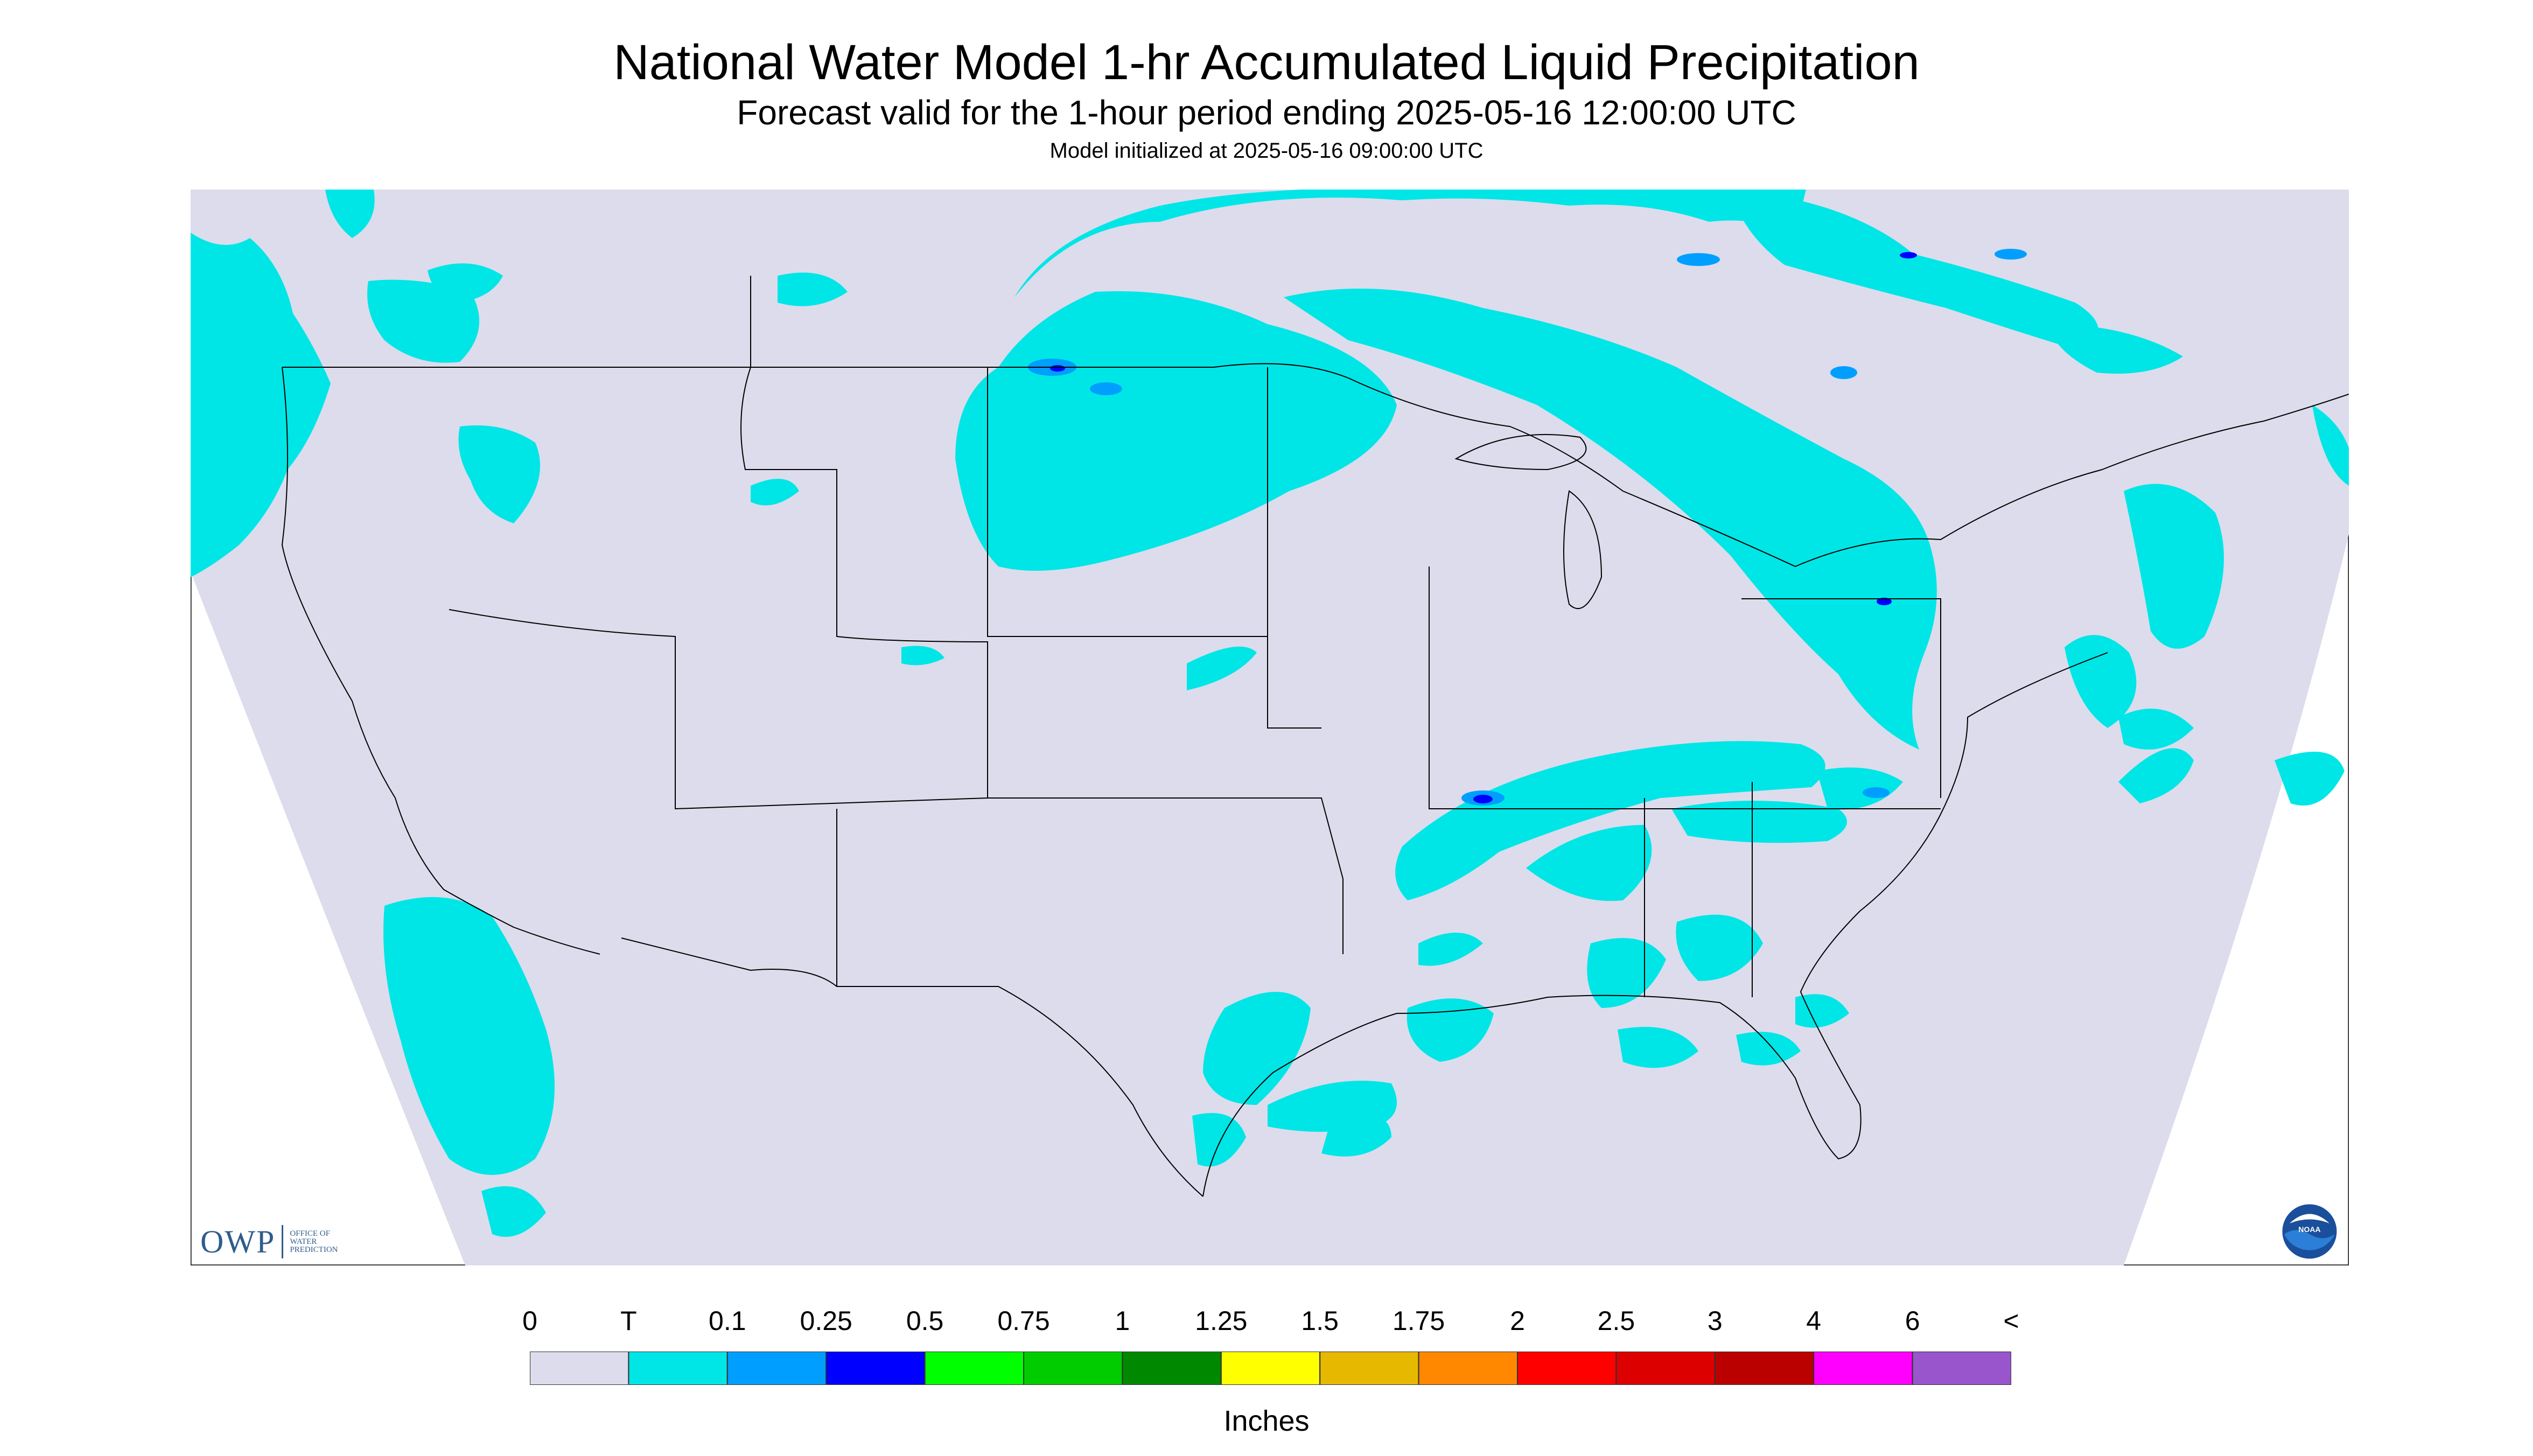 This screenshot has width=2533, height=1456. Describe the element at coordinates (628, 1321) in the screenshot. I see `legend-tick-label: T` at that location.